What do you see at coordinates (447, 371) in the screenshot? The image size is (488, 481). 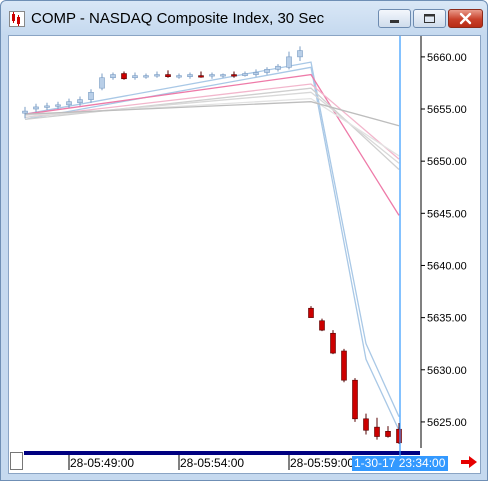 I see `y-tick-label: 5630.00` at bounding box center [447, 371].